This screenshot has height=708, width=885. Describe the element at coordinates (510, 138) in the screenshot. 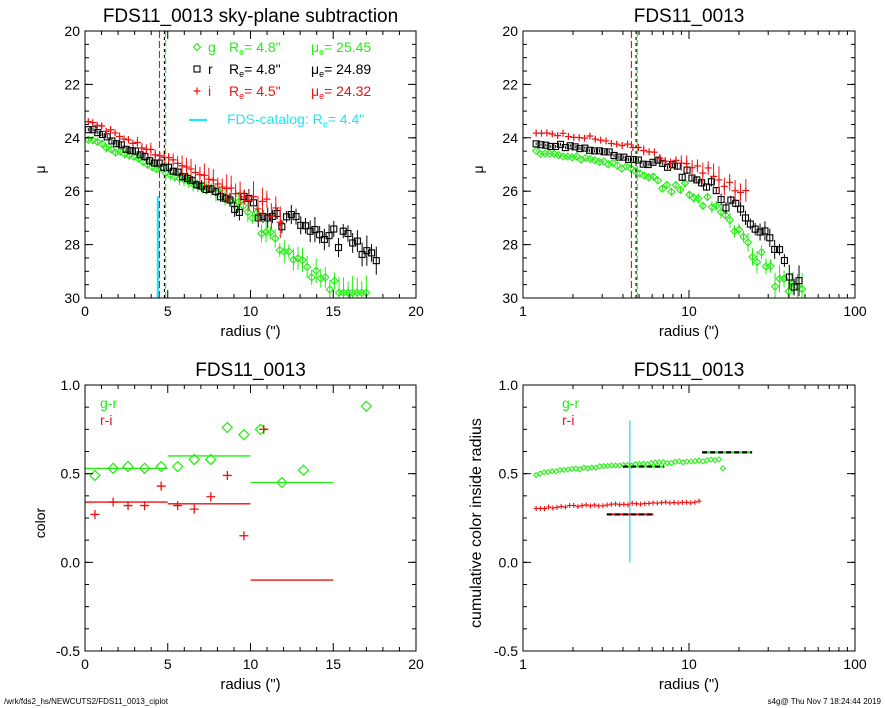

I see `y-tick-label: 24` at that location.